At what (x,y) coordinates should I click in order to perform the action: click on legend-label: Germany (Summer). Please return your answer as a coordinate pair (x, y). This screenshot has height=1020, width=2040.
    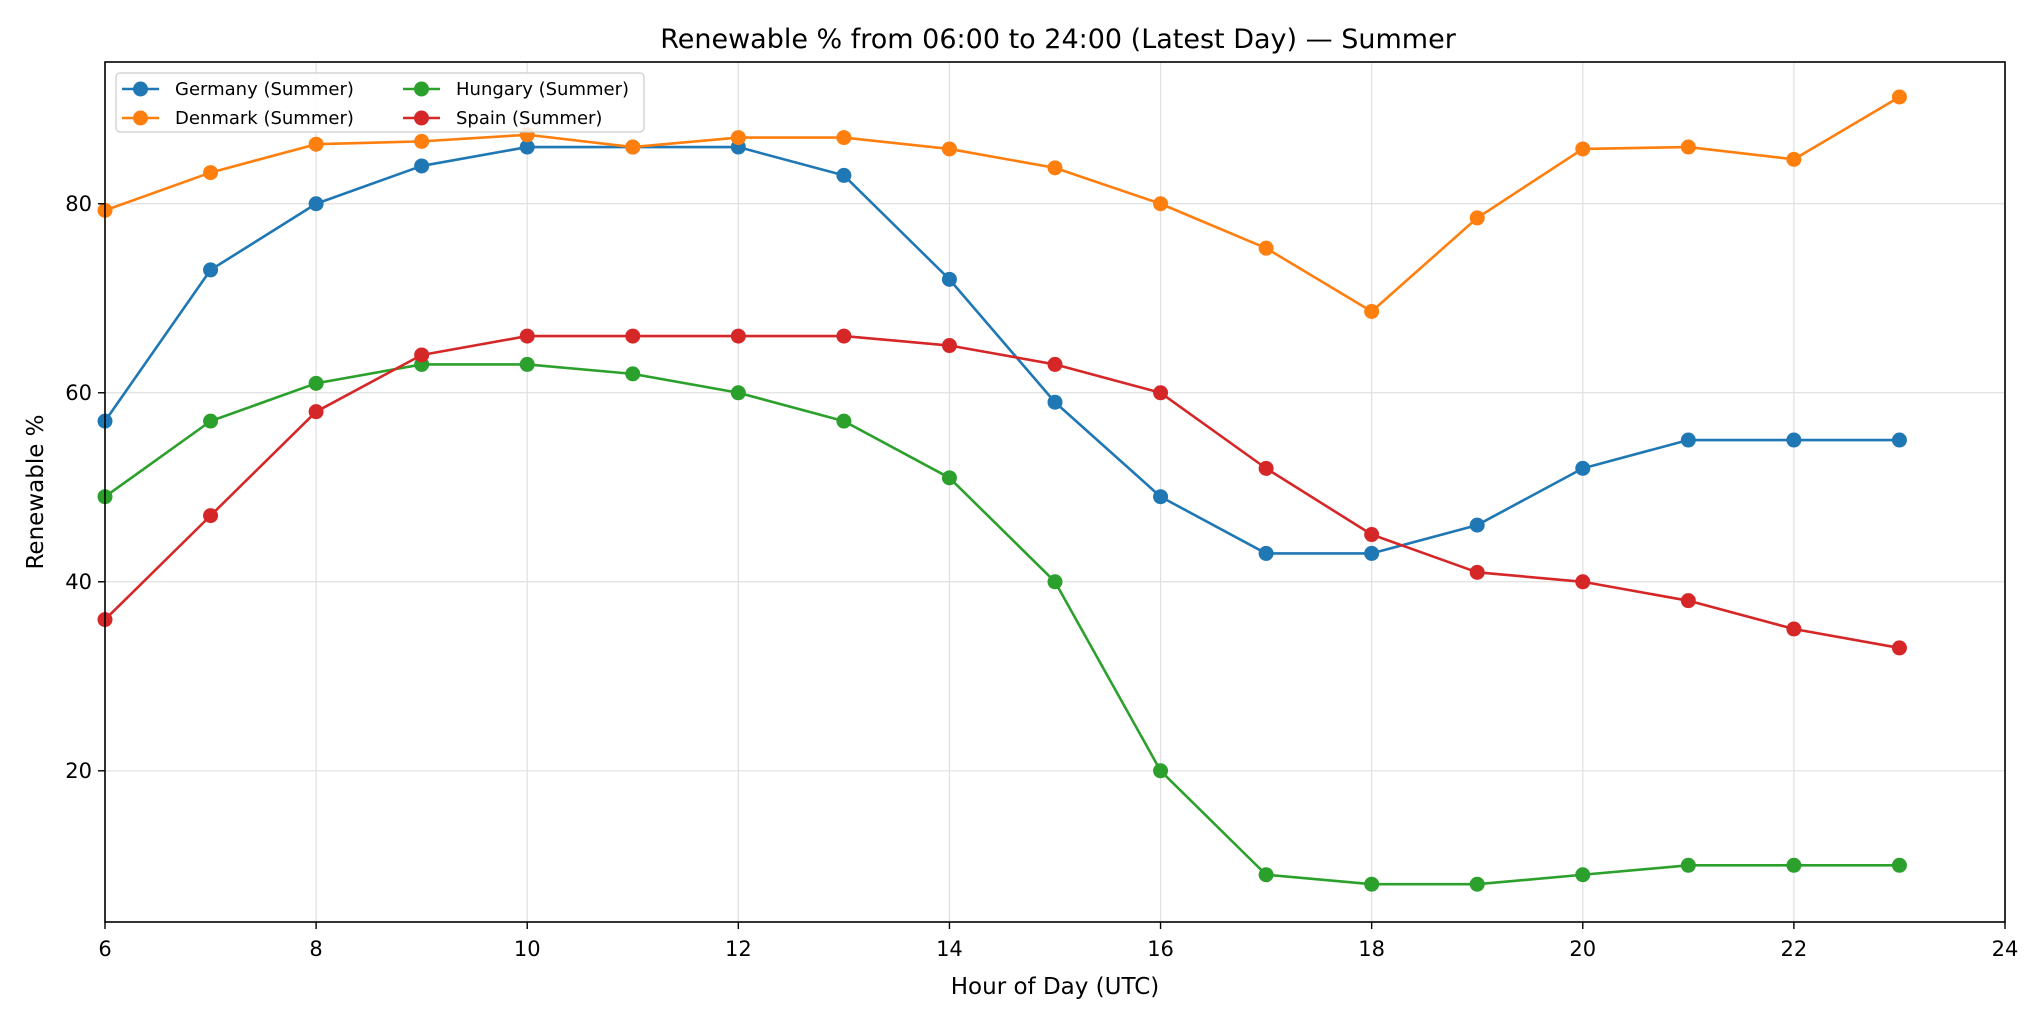
    Looking at the image, I should click on (264, 89).